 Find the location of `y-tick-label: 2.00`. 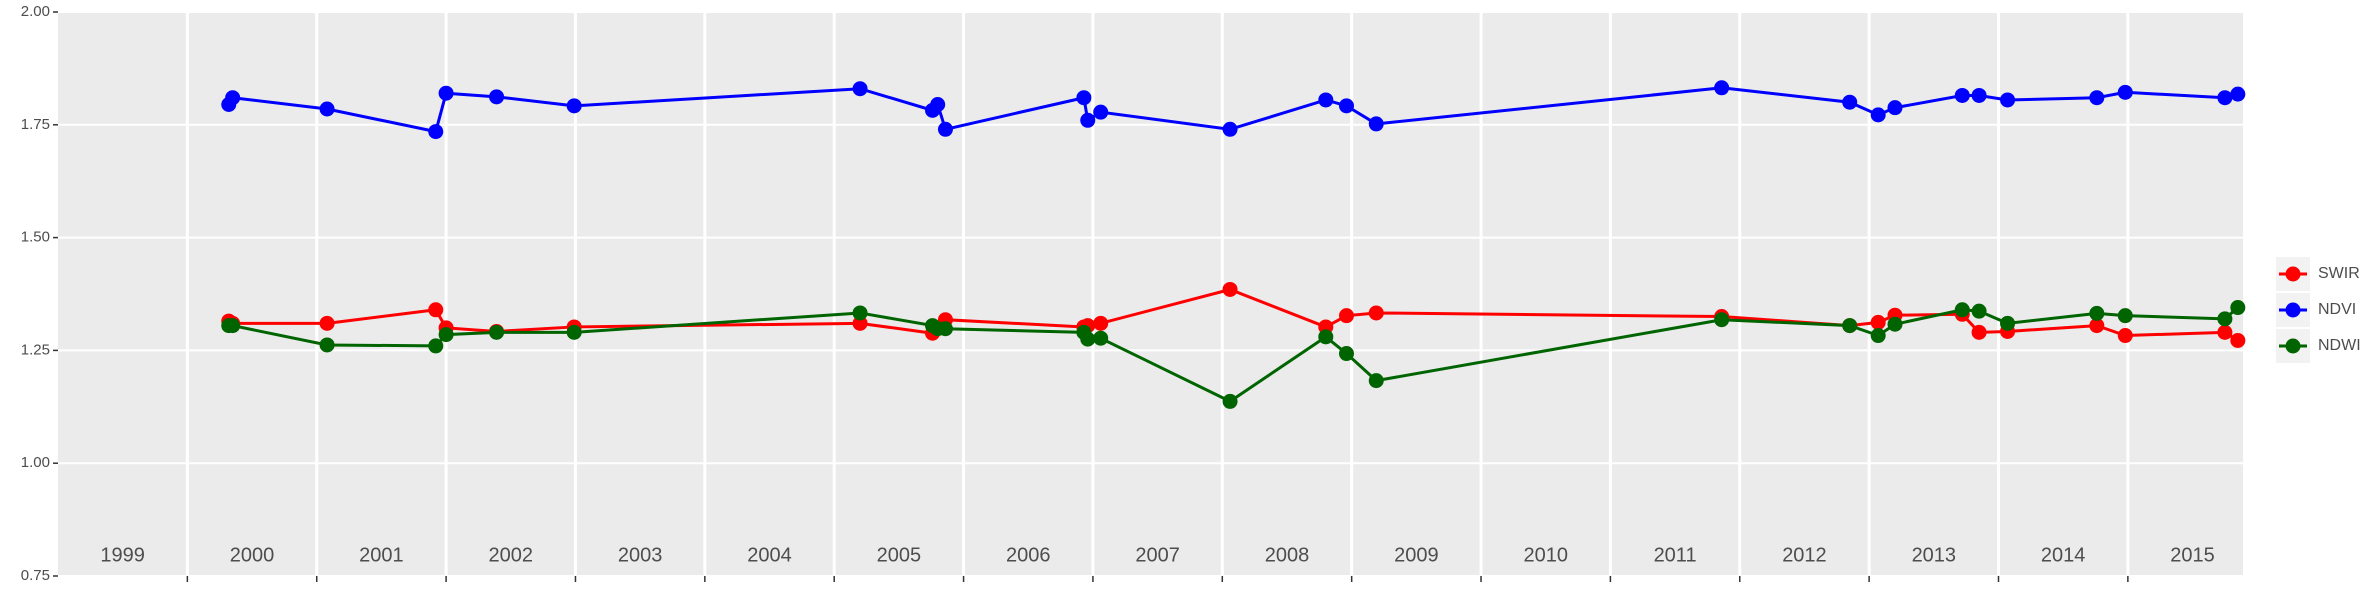

y-tick-label: 2.00 is located at coordinates (35, 11).